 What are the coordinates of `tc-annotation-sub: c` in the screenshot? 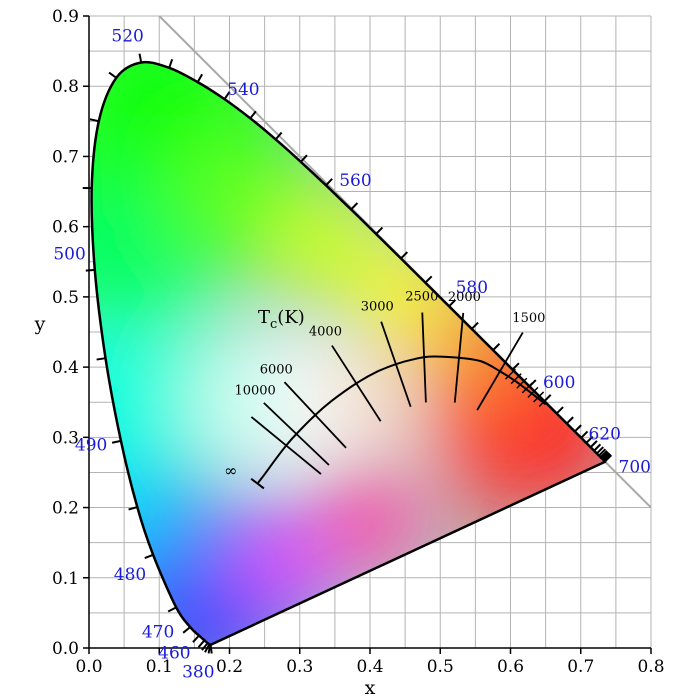 It's located at (273, 324).